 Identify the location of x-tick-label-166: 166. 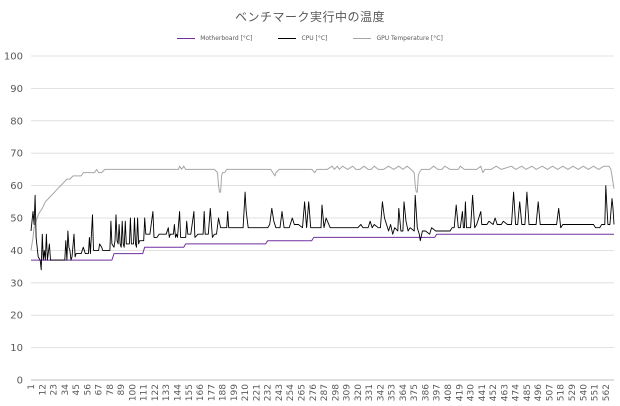
(201, 392).